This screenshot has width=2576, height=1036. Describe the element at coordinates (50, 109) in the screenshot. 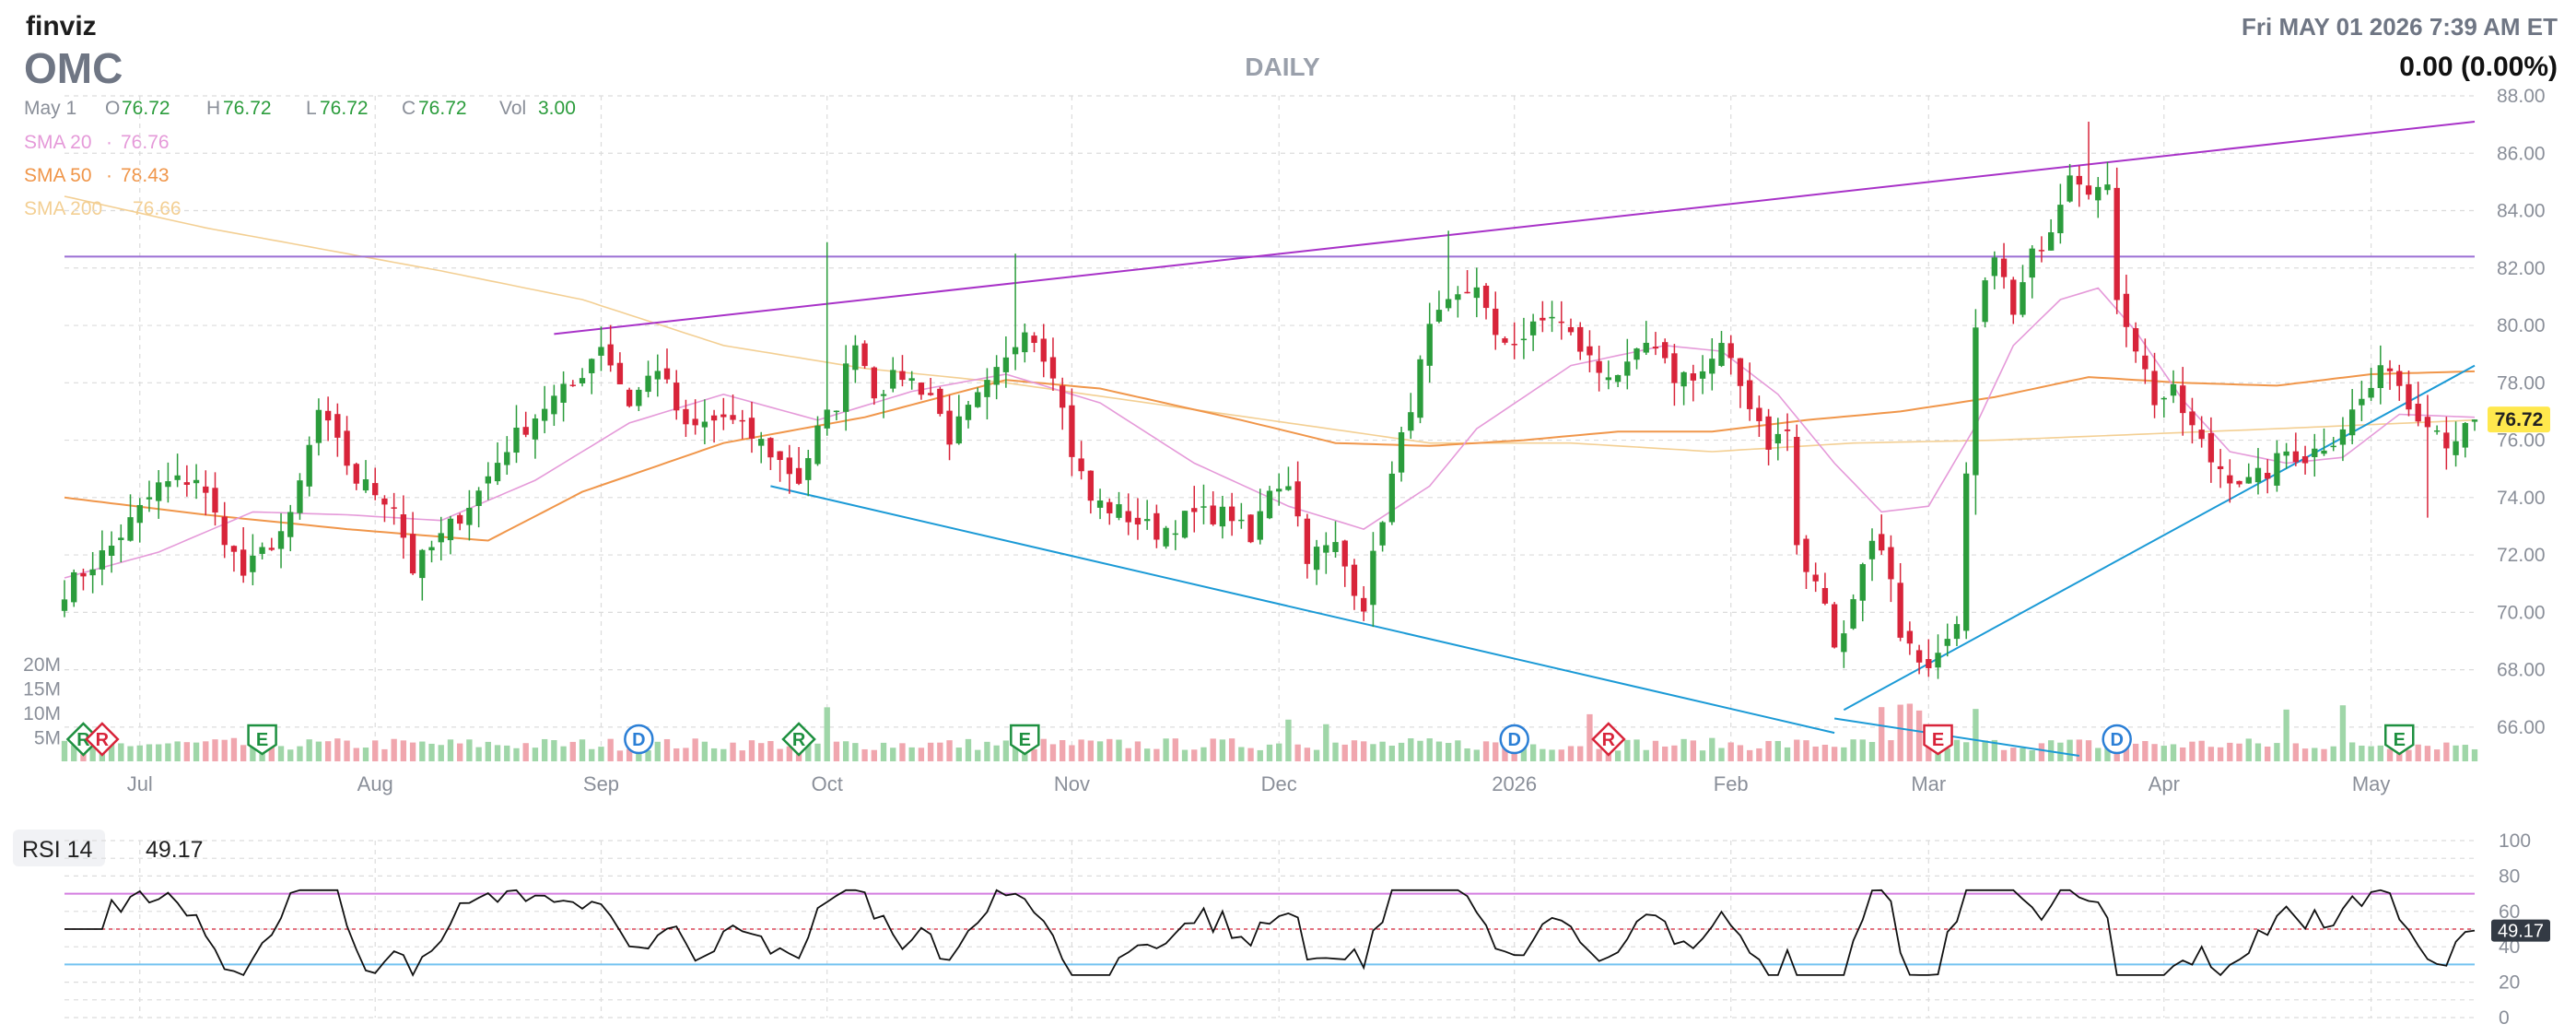

I see `ohlc-date: May 1` at that location.